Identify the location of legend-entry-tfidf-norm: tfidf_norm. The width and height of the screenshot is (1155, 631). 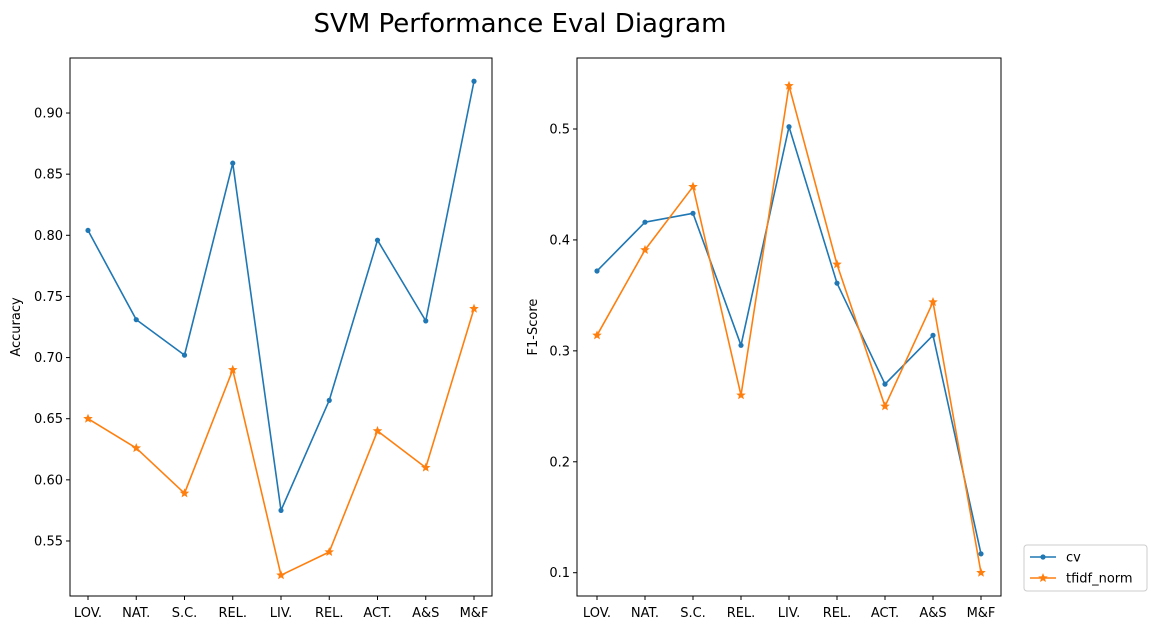
(1081, 579).